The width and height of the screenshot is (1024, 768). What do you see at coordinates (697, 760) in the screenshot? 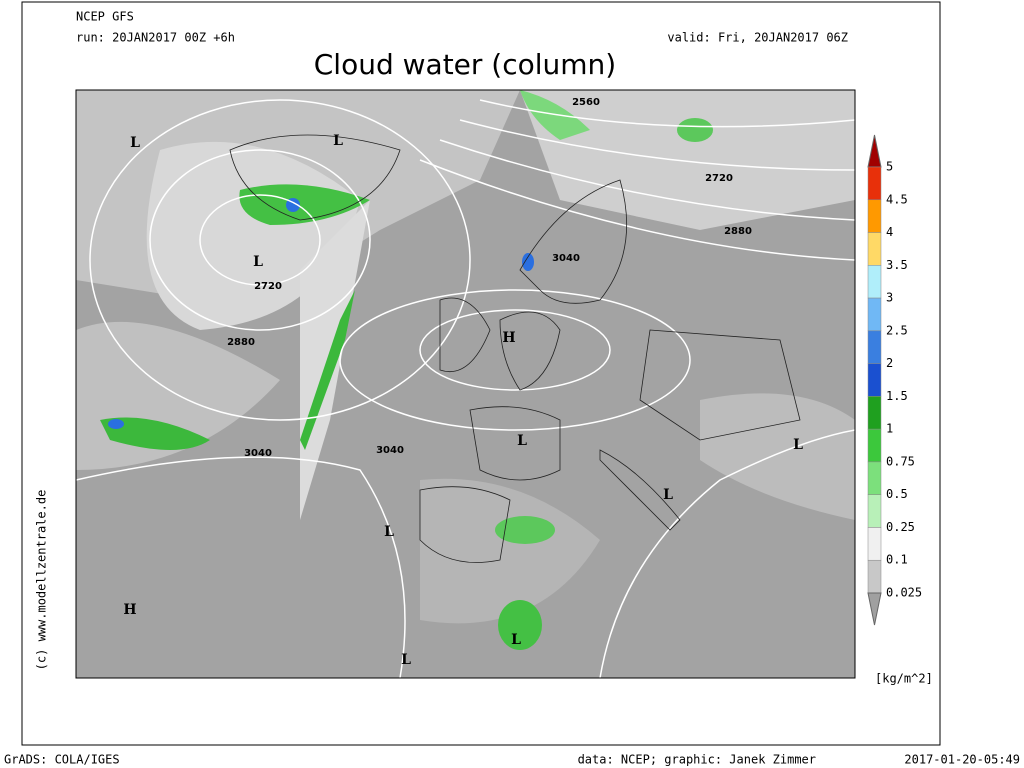
I see `footer-center: data: NCEP; graphic: Janek Zimmer` at bounding box center [697, 760].